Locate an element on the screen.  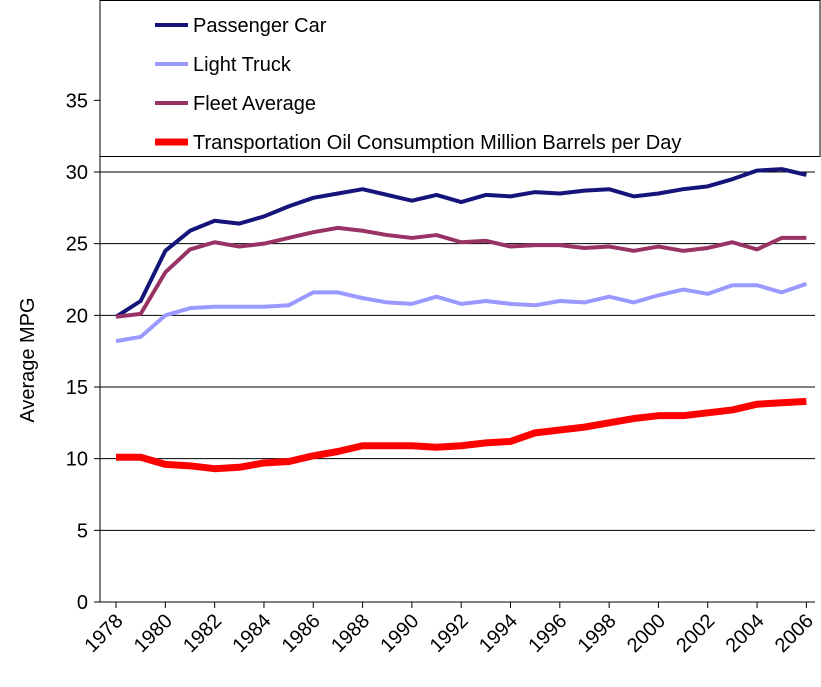
x-tick-label: 1996 is located at coordinates (547, 633).